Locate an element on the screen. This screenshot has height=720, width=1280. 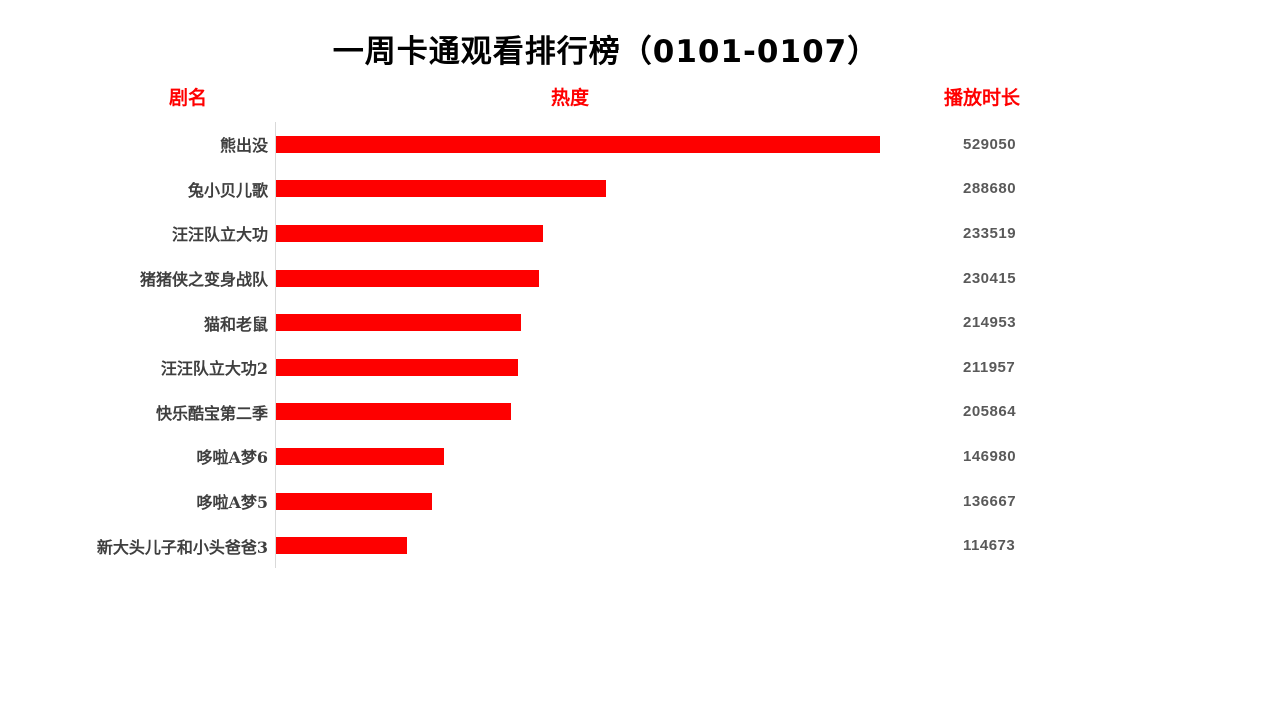
show-name-label: 猪猪侠之变身战队 is located at coordinates (203, 280).